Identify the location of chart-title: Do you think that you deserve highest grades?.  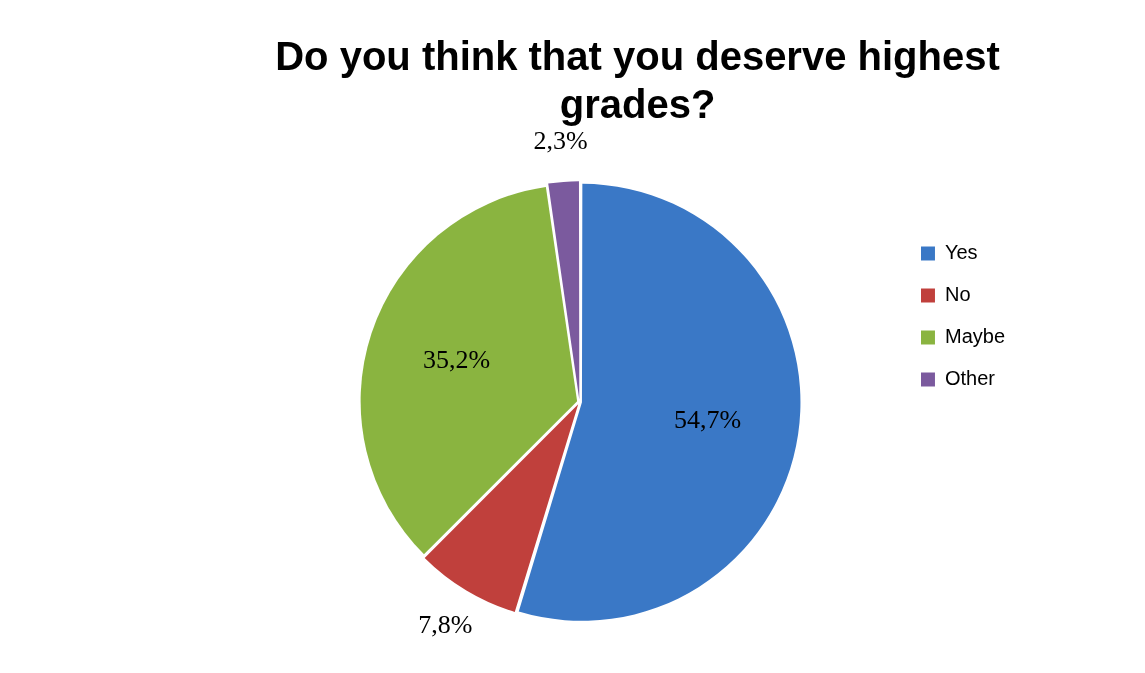
(637, 80).